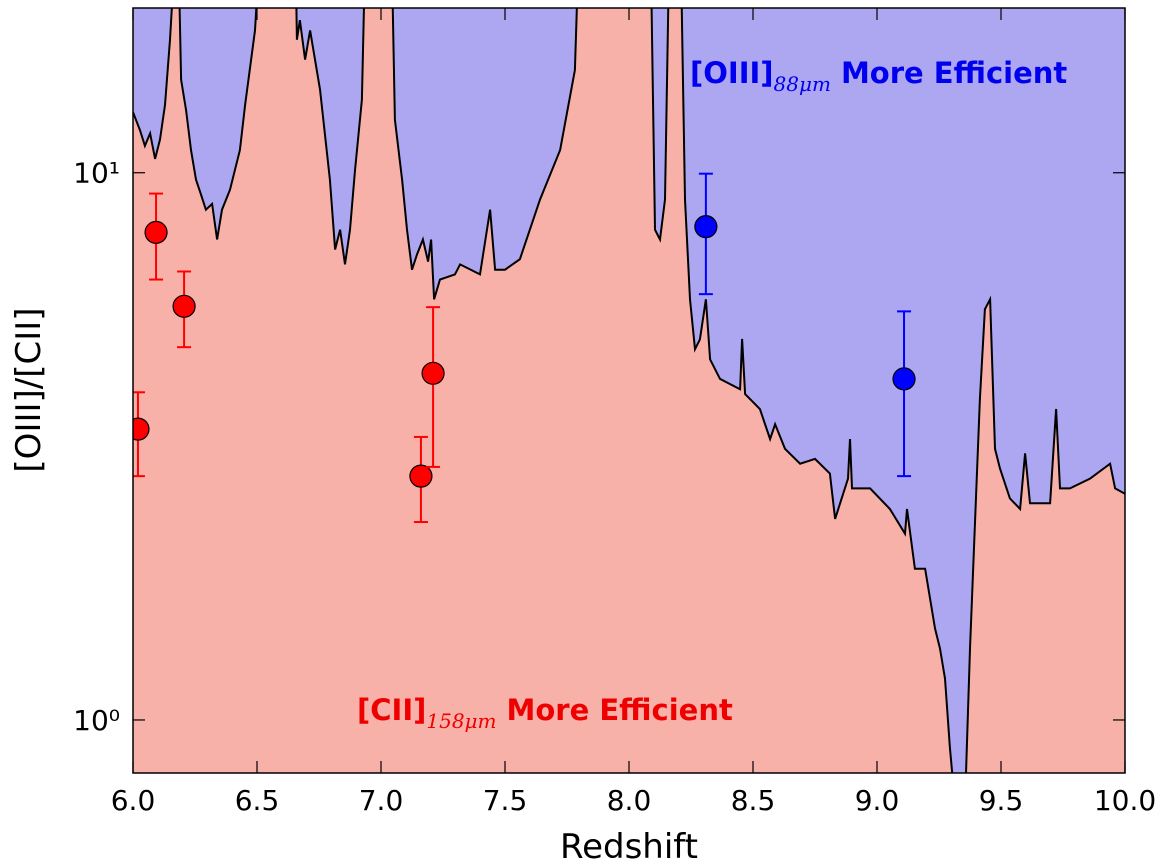 The height and width of the screenshot is (865, 1169). What do you see at coordinates (1001, 800) in the screenshot?
I see `x-tick-label: 9.5` at bounding box center [1001, 800].